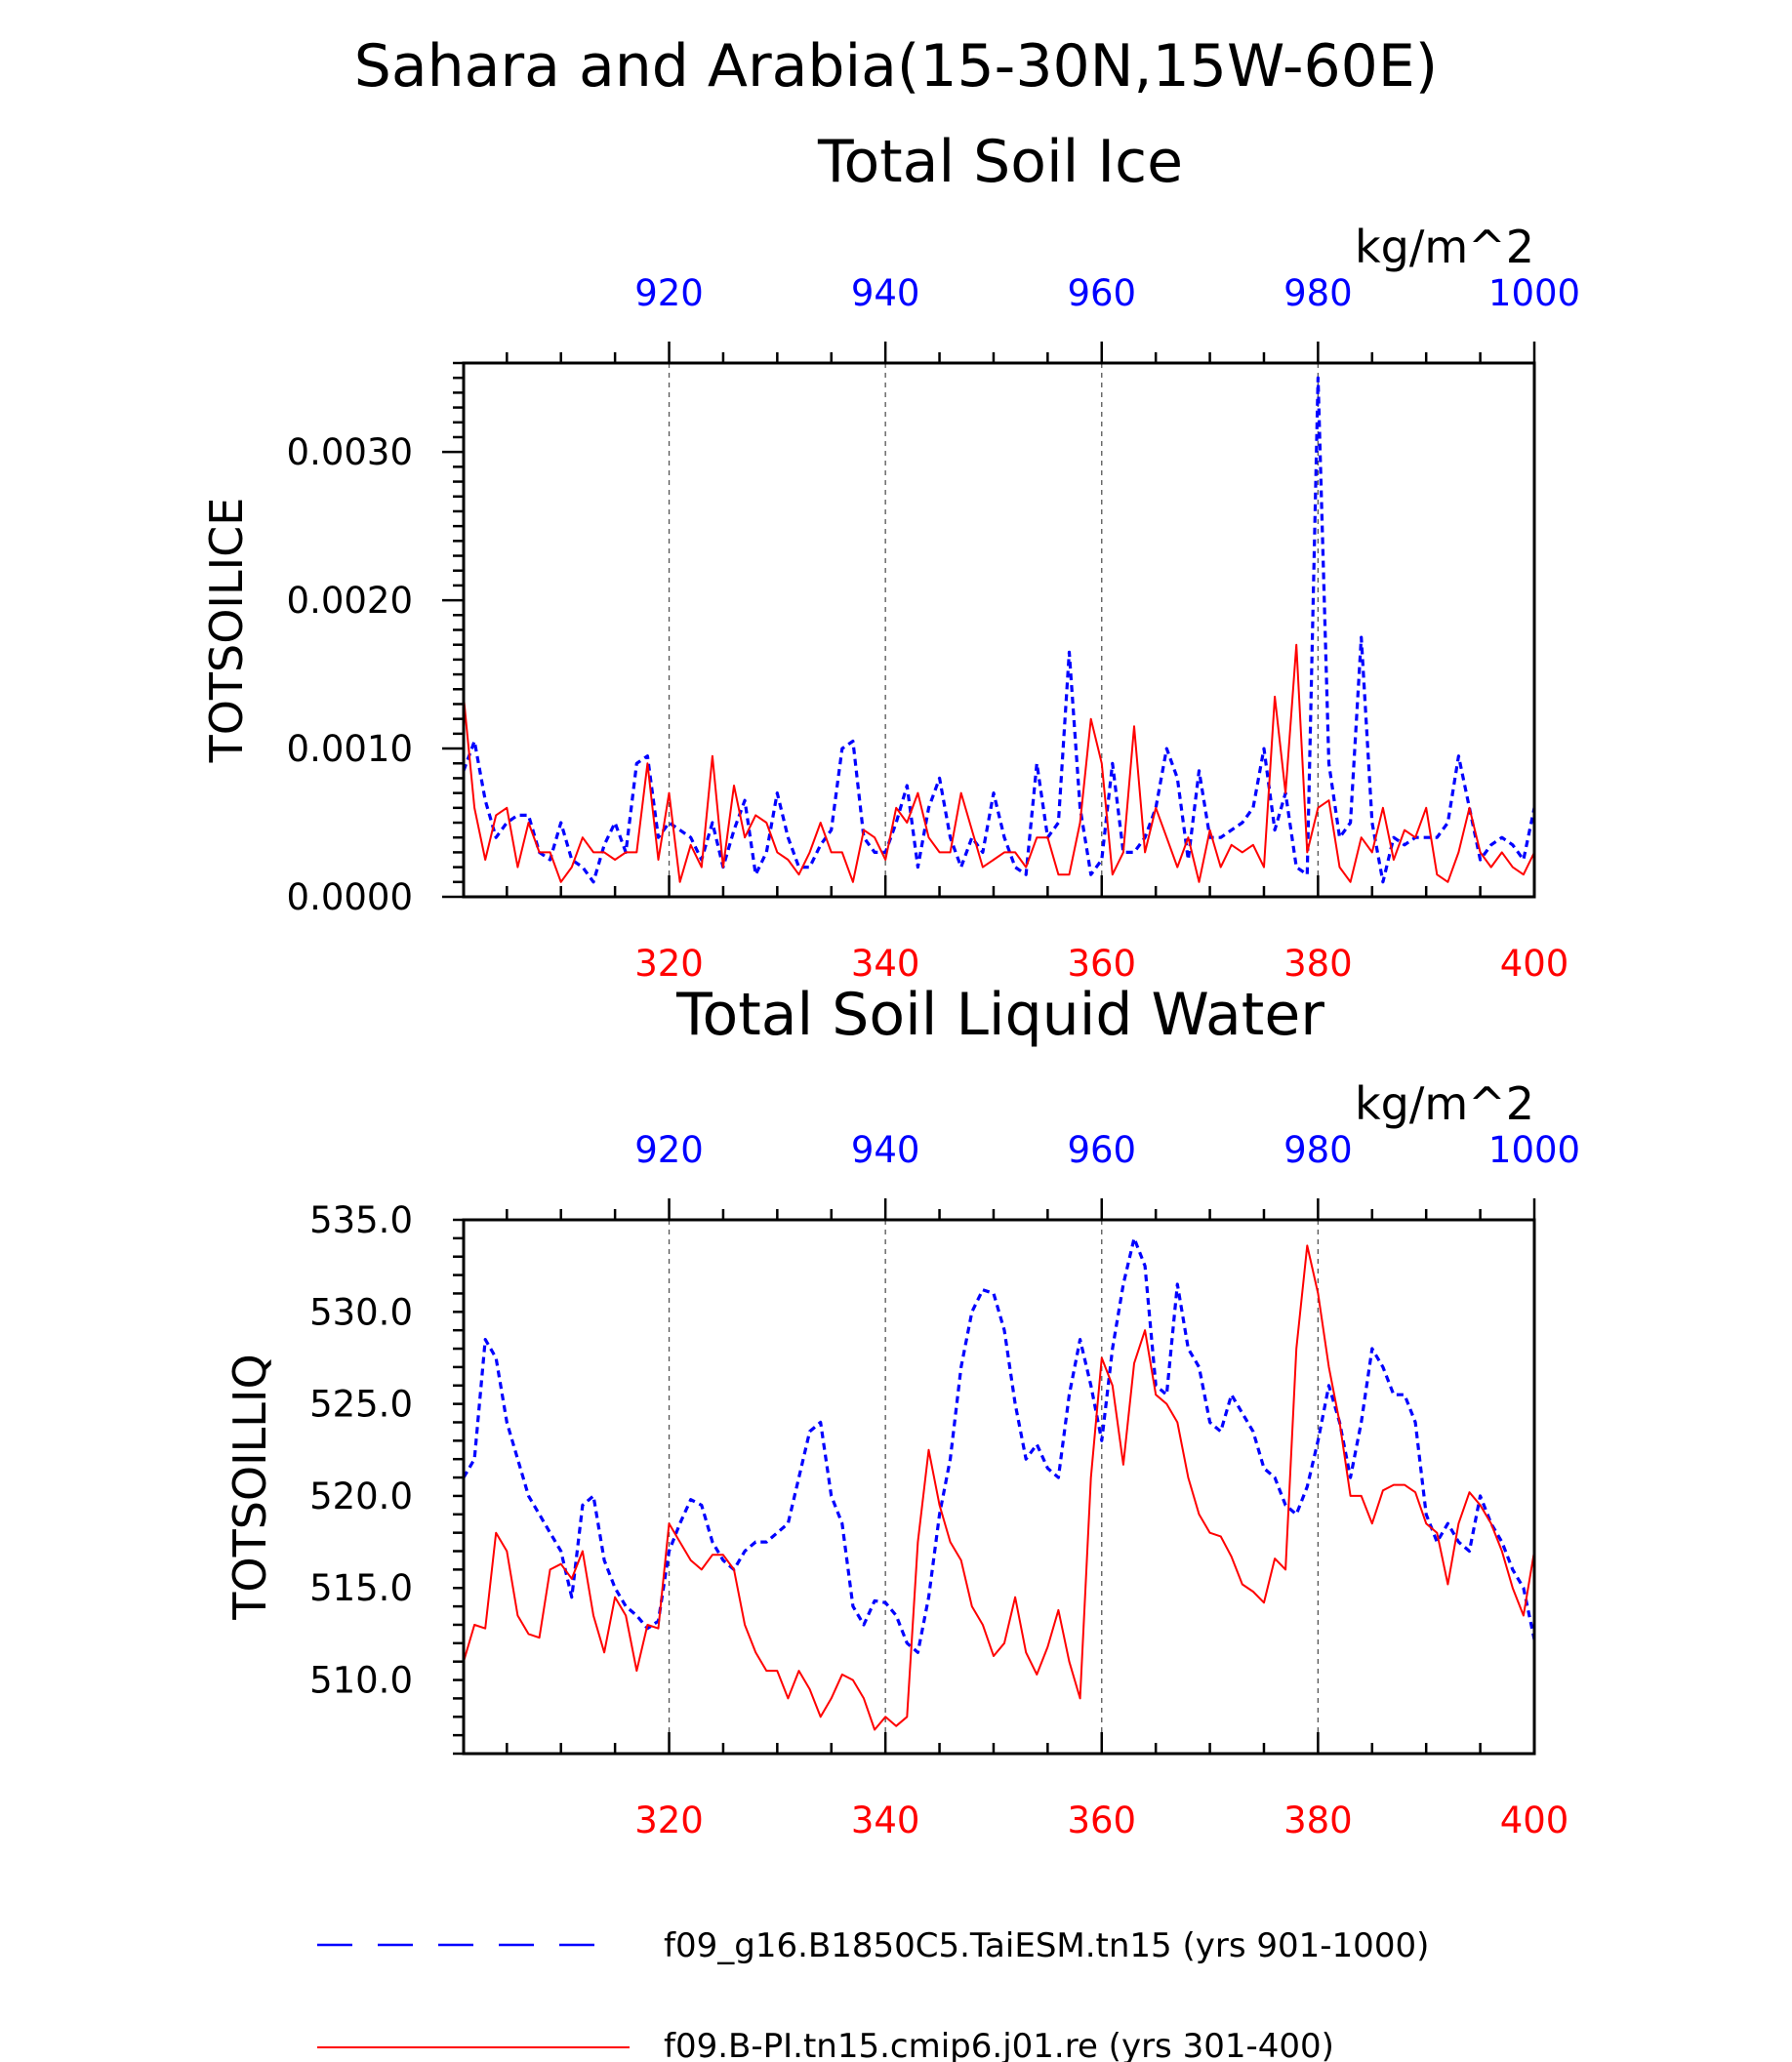  I want to click on figure-title: Sahara and Arabia(15-30N,15W-60E), so click(896, 66).